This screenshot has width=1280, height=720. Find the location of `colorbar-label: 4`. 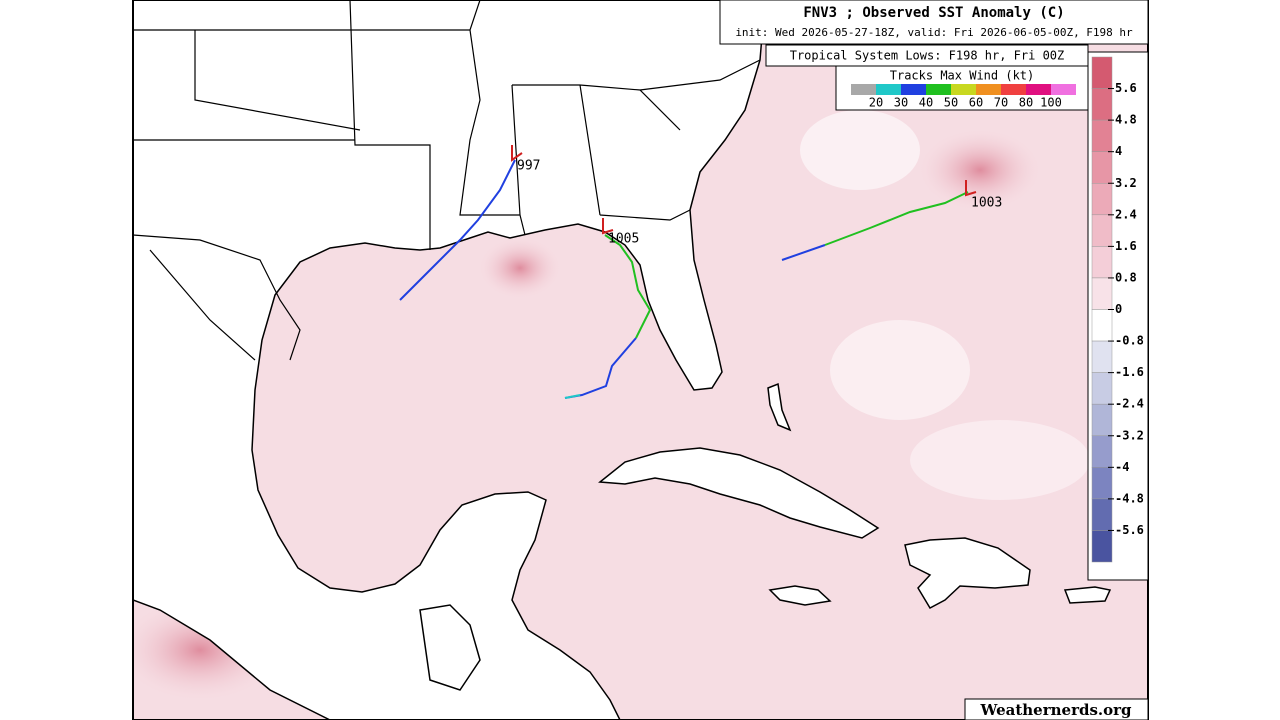

colorbar-label: 4 is located at coordinates (1118, 151).